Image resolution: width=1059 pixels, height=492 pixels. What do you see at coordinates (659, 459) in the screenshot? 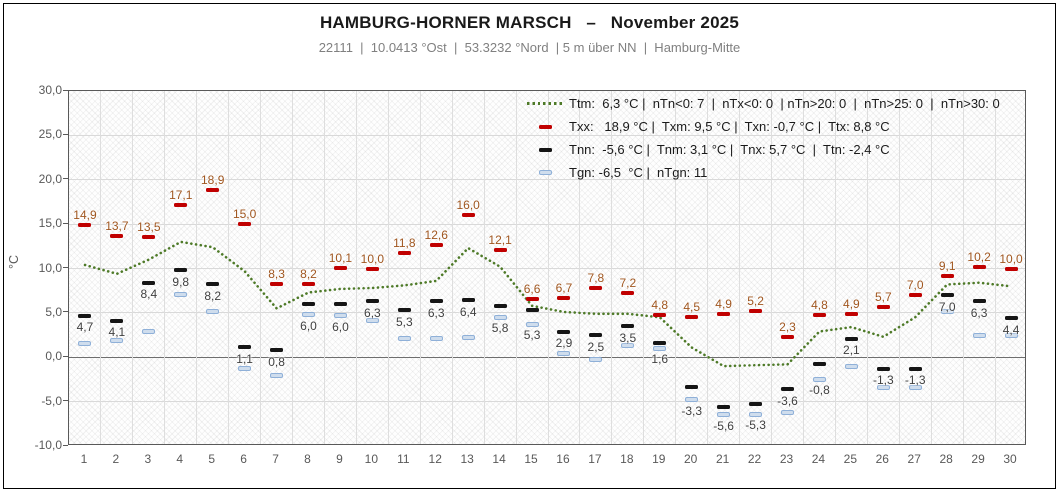
I see `x-tick-label-19: 19` at bounding box center [659, 459].